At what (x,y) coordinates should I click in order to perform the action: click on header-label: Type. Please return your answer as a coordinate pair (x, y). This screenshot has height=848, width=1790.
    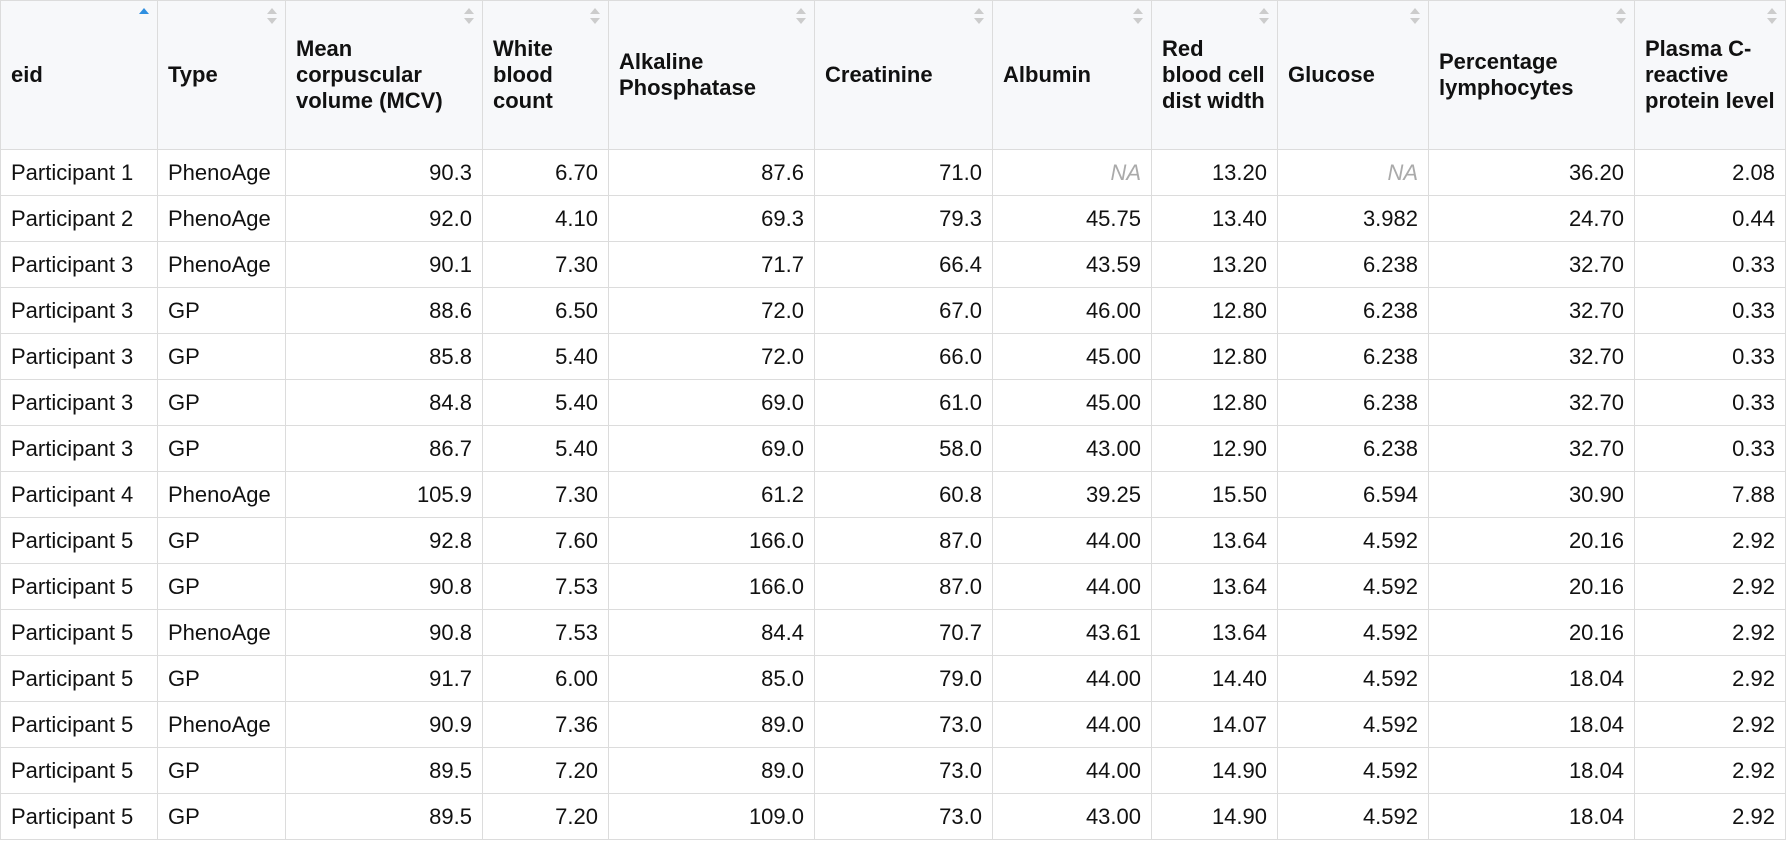
    Looking at the image, I should click on (193, 74).